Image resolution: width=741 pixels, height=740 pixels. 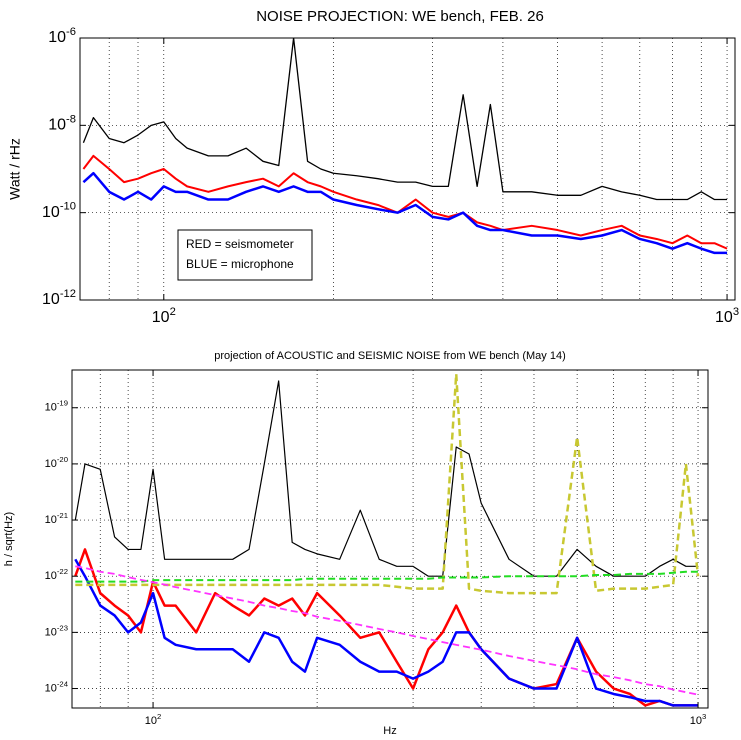 What do you see at coordinates (245, 255) in the screenshot?
I see `annotation-box` at bounding box center [245, 255].